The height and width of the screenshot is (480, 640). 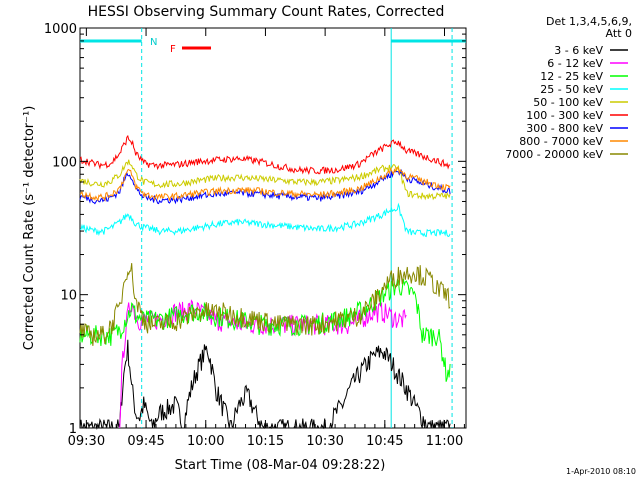 What do you see at coordinates (561, 141) in the screenshot?
I see `legend-label-800-7000-kev: 800 - 7000 keV` at bounding box center [561, 141].